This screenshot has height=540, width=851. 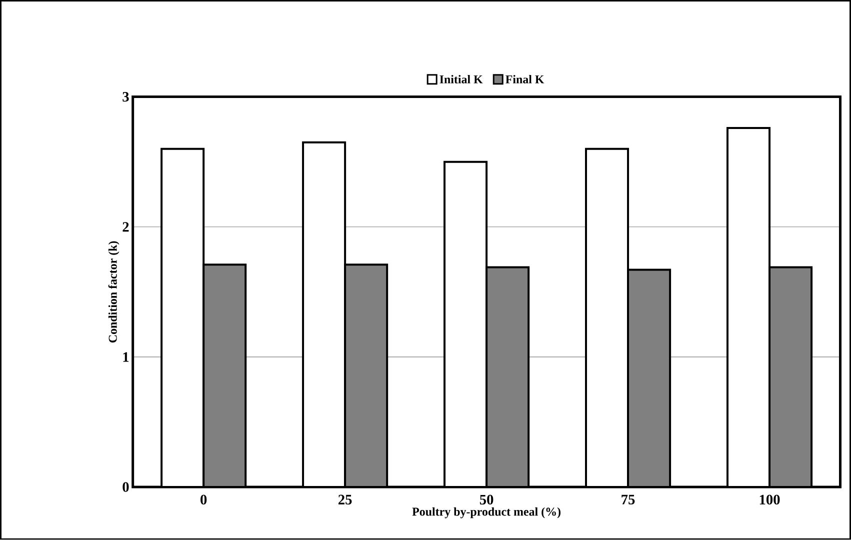 I want to click on x-tick-label: 0, so click(x=203, y=499).